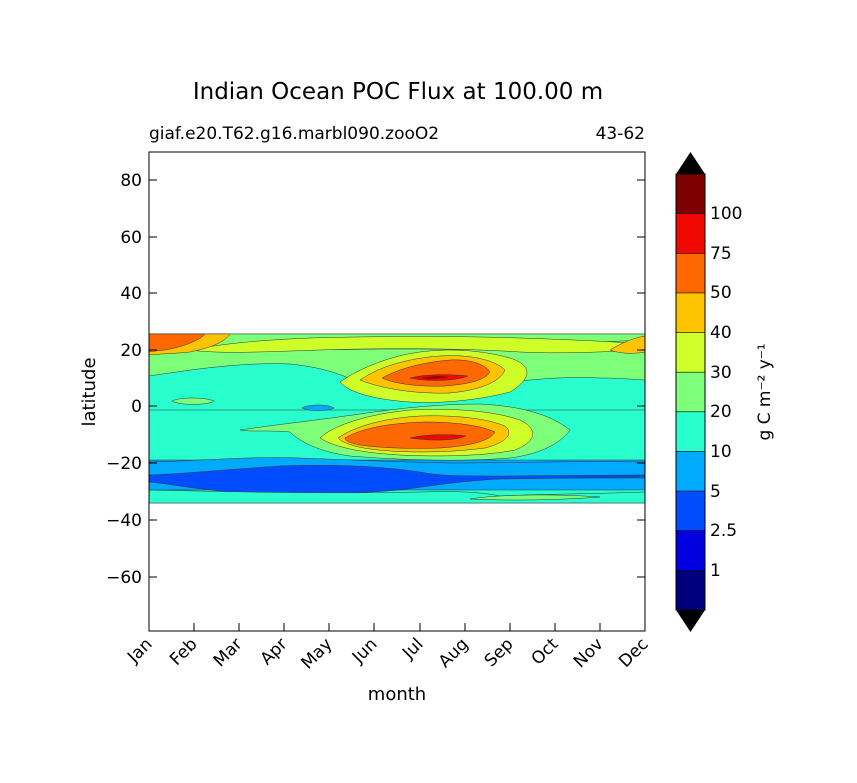 The width and height of the screenshot is (857, 783). I want to click on x-tick-label: May, so click(317, 653).